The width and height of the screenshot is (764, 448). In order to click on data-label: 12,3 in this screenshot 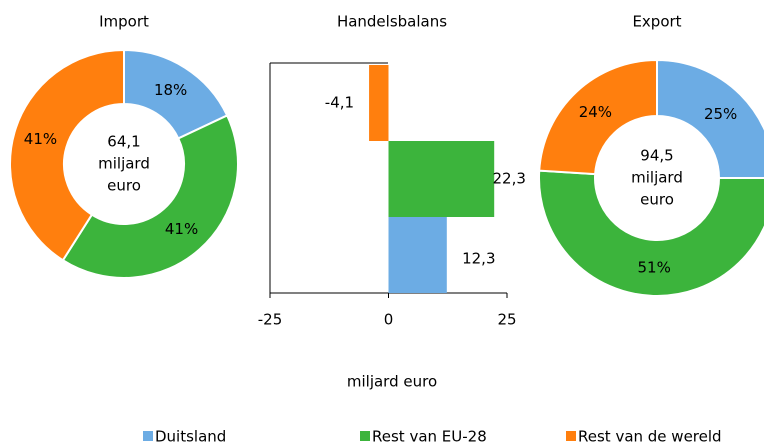, I will do `click(478, 259)`.